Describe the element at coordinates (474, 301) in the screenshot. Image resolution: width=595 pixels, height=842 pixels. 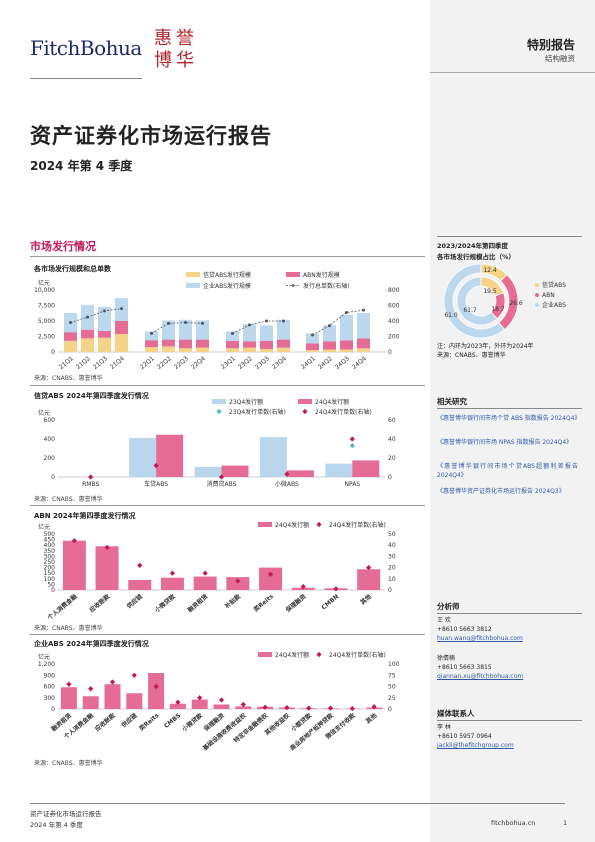
I see `pie-outer-slice` at that location.